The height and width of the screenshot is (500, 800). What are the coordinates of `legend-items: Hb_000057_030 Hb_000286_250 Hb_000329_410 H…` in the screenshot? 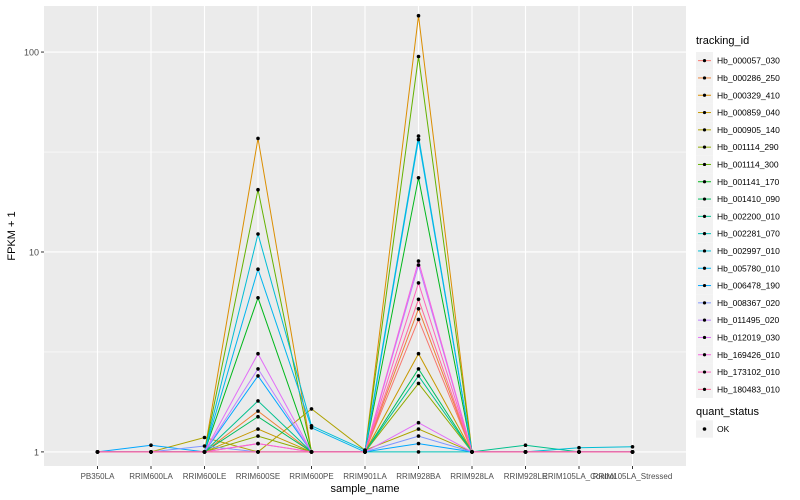 It's located at (738, 225).